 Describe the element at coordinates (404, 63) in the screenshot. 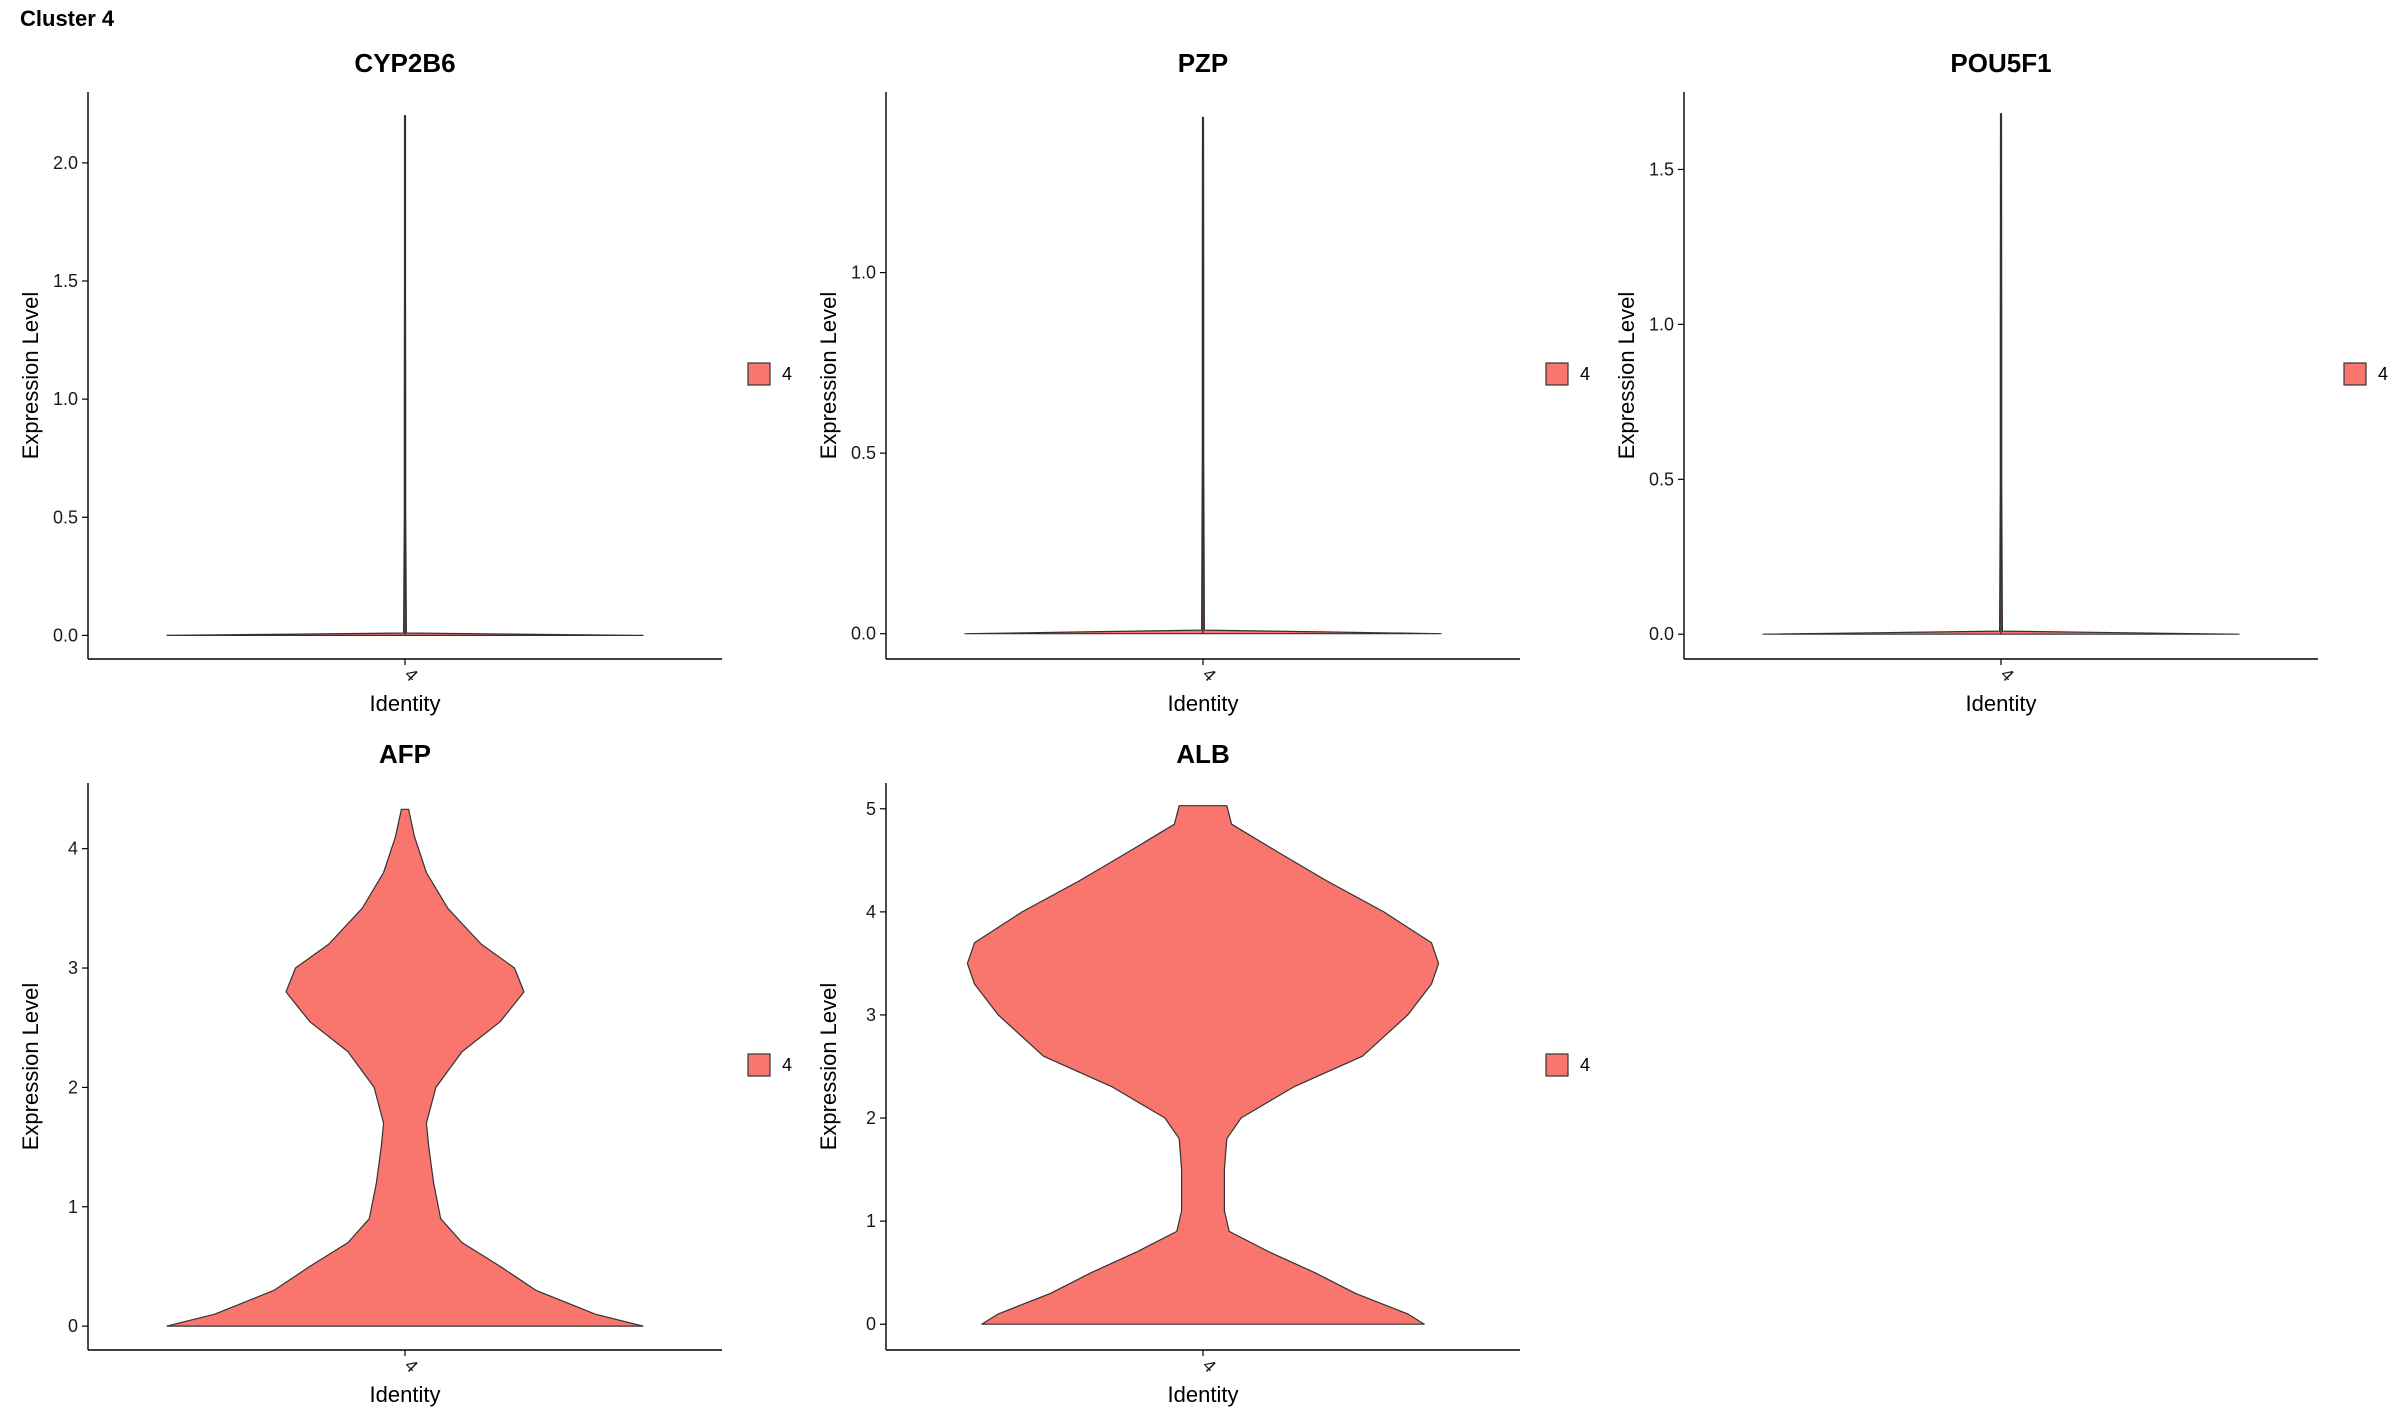

I see `panel-title: CYP2B6` at that location.